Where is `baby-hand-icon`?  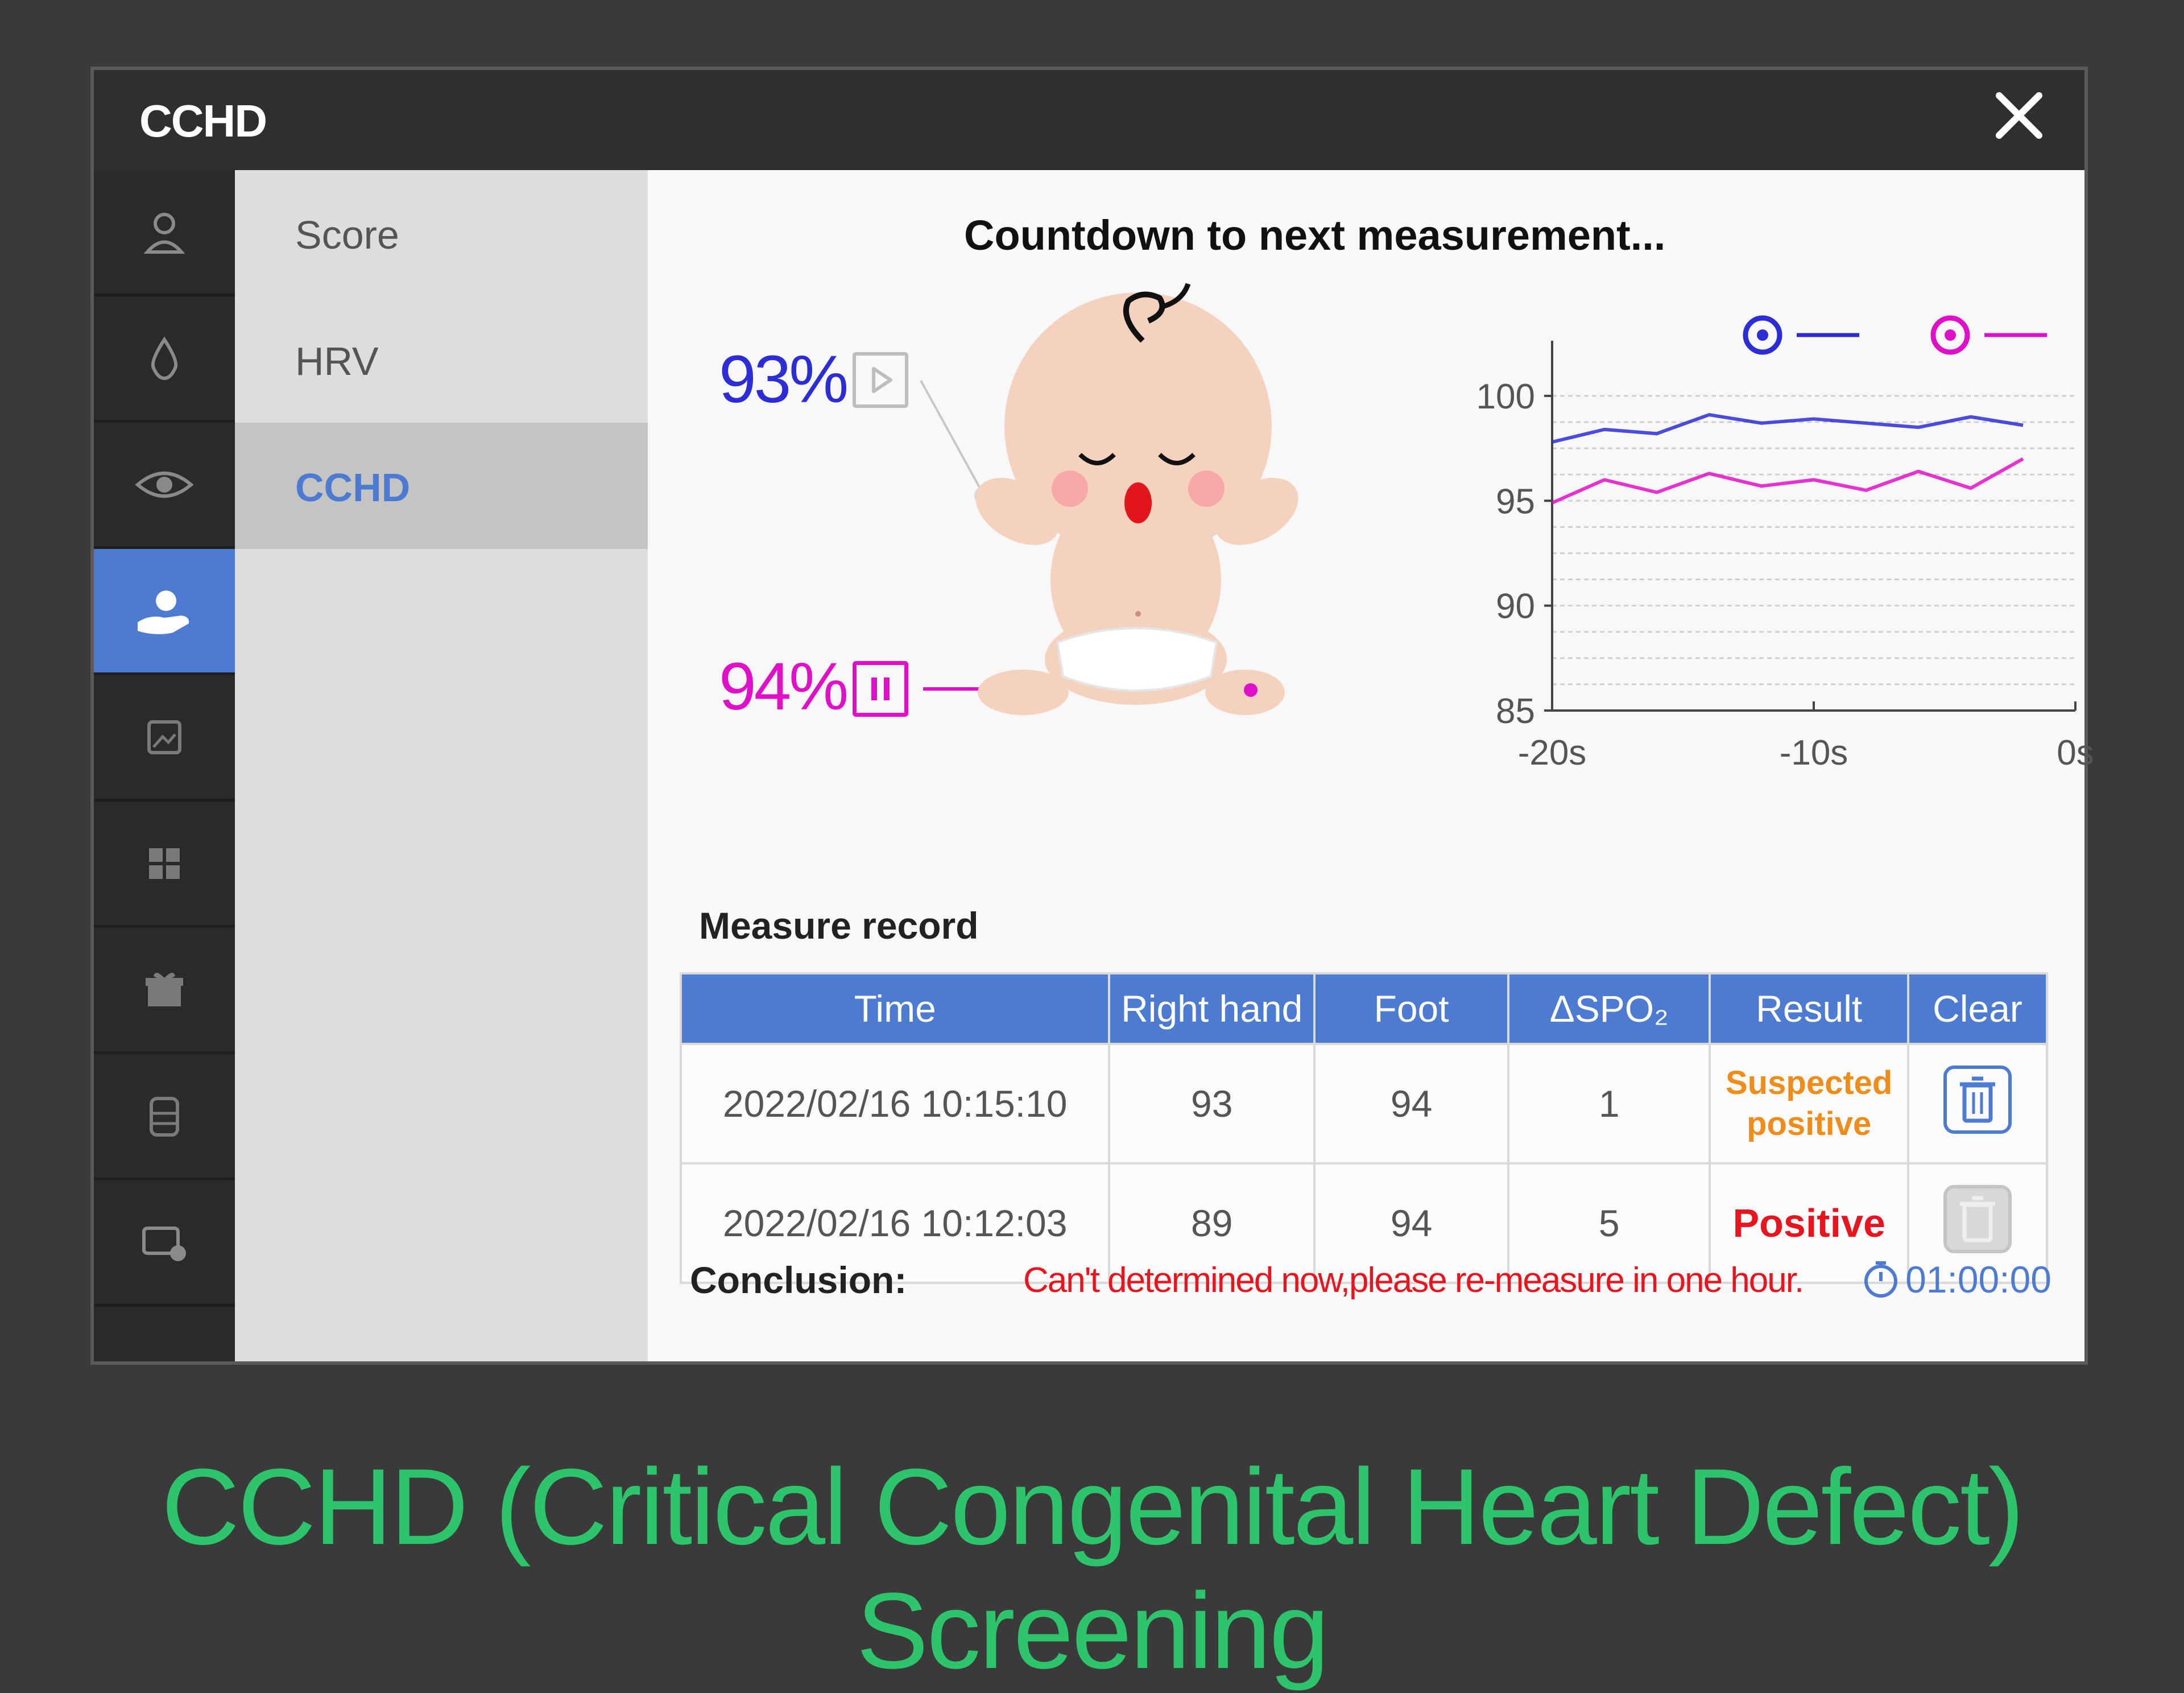 baby-hand-icon is located at coordinates (163, 612).